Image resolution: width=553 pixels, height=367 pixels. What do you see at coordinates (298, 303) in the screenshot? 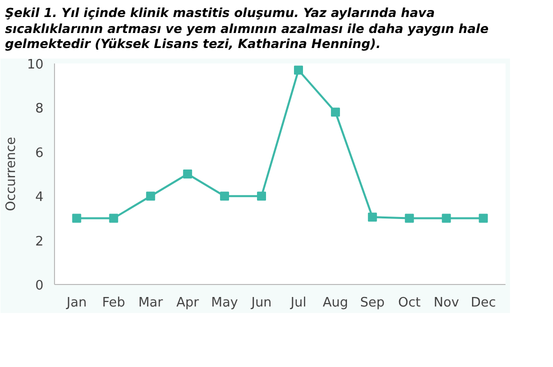
I see `x-tick-label: Jul` at bounding box center [298, 303].